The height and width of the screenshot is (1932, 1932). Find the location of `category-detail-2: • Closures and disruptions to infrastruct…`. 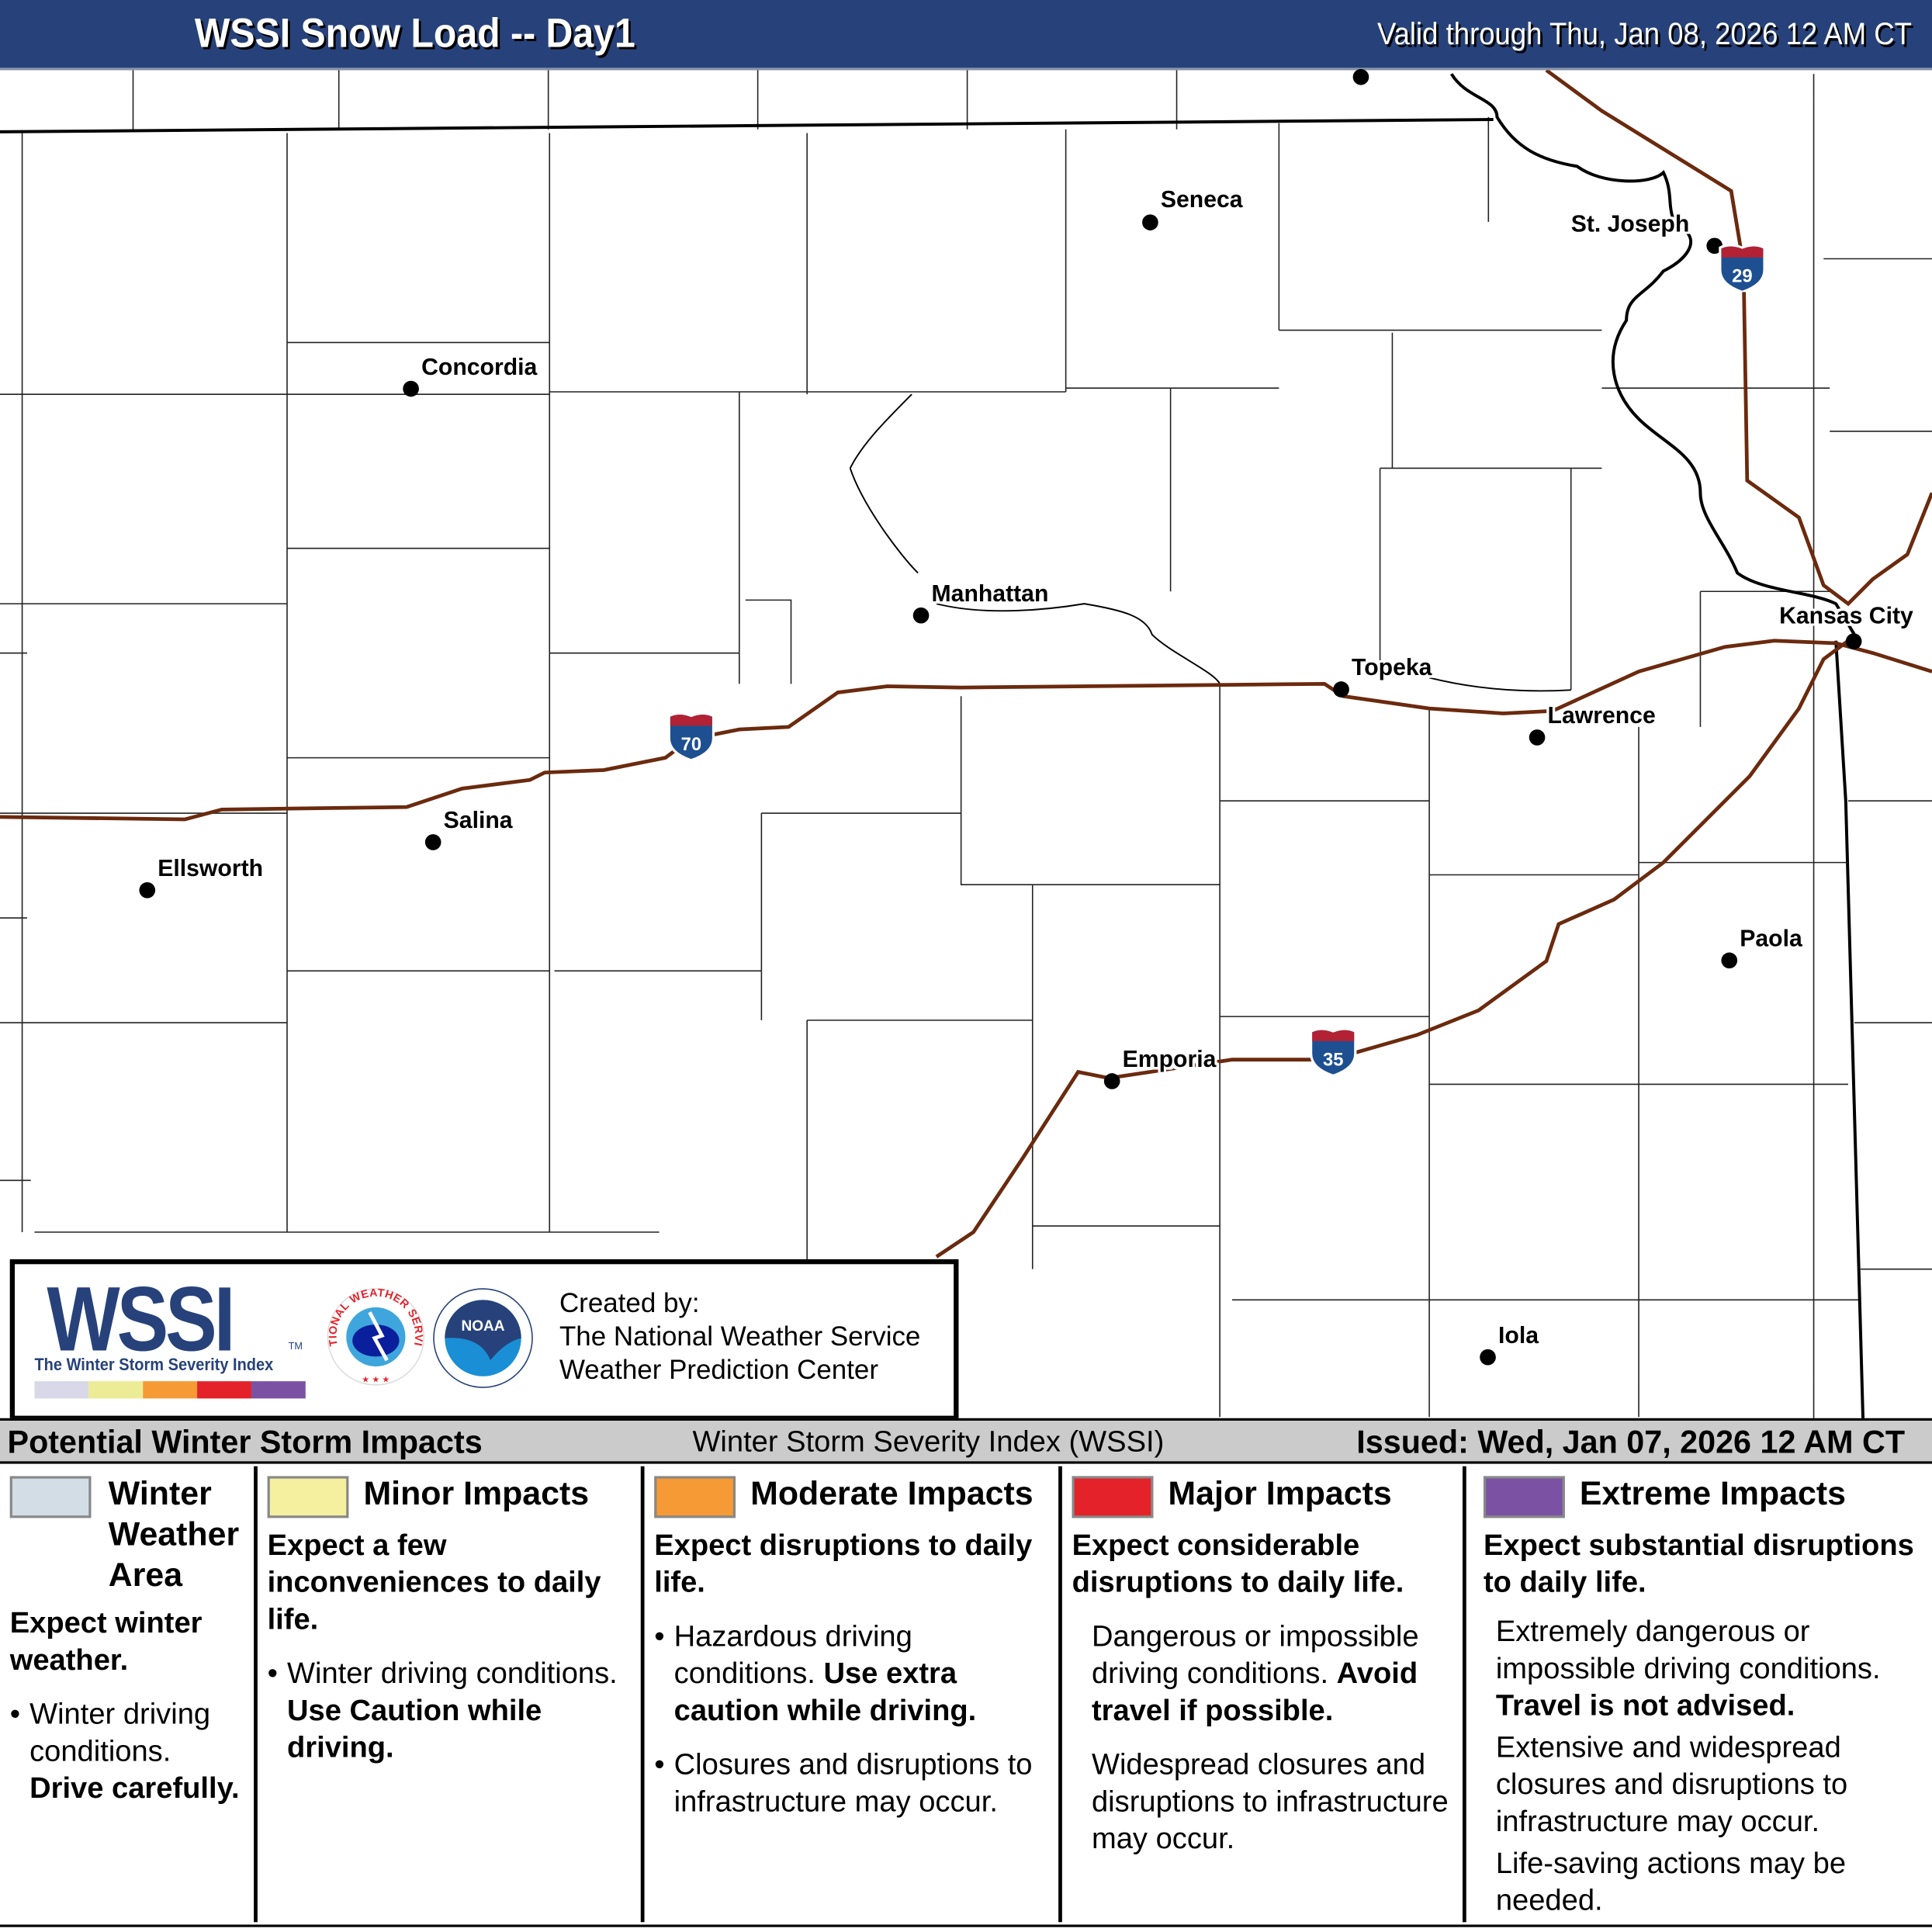

category-detail-2: • Closures and disruptions to infrastruct… is located at coordinates (843, 1783).